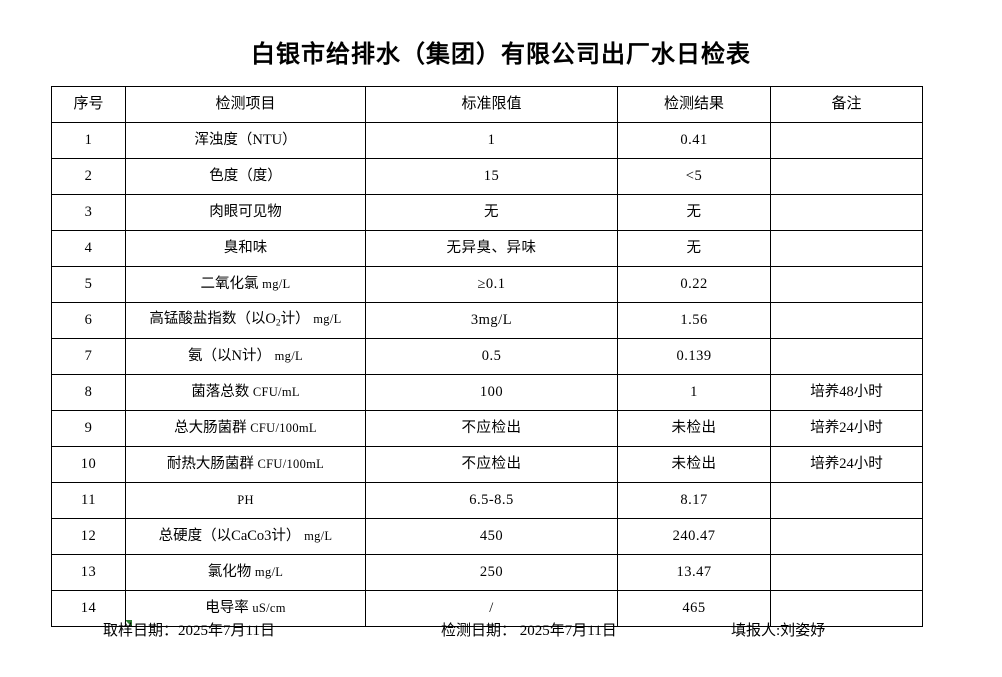 The width and height of the screenshot is (1002, 677). I want to click on cell-item: 浑浊度（NTU）, so click(245, 140).